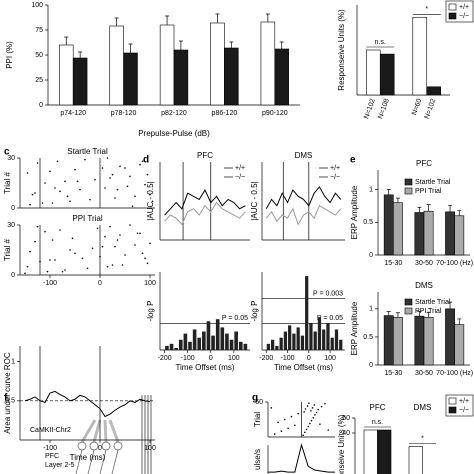 The image size is (474, 474). I want to click on legend-label: Startle Trial, so click(433, 302).